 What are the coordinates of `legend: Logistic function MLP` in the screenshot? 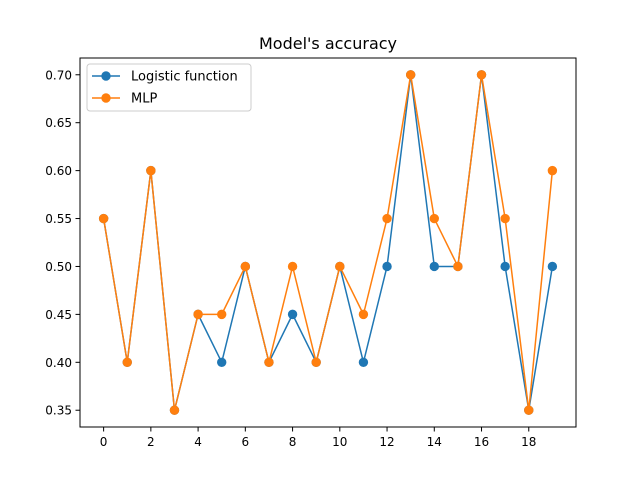 It's located at (169, 87).